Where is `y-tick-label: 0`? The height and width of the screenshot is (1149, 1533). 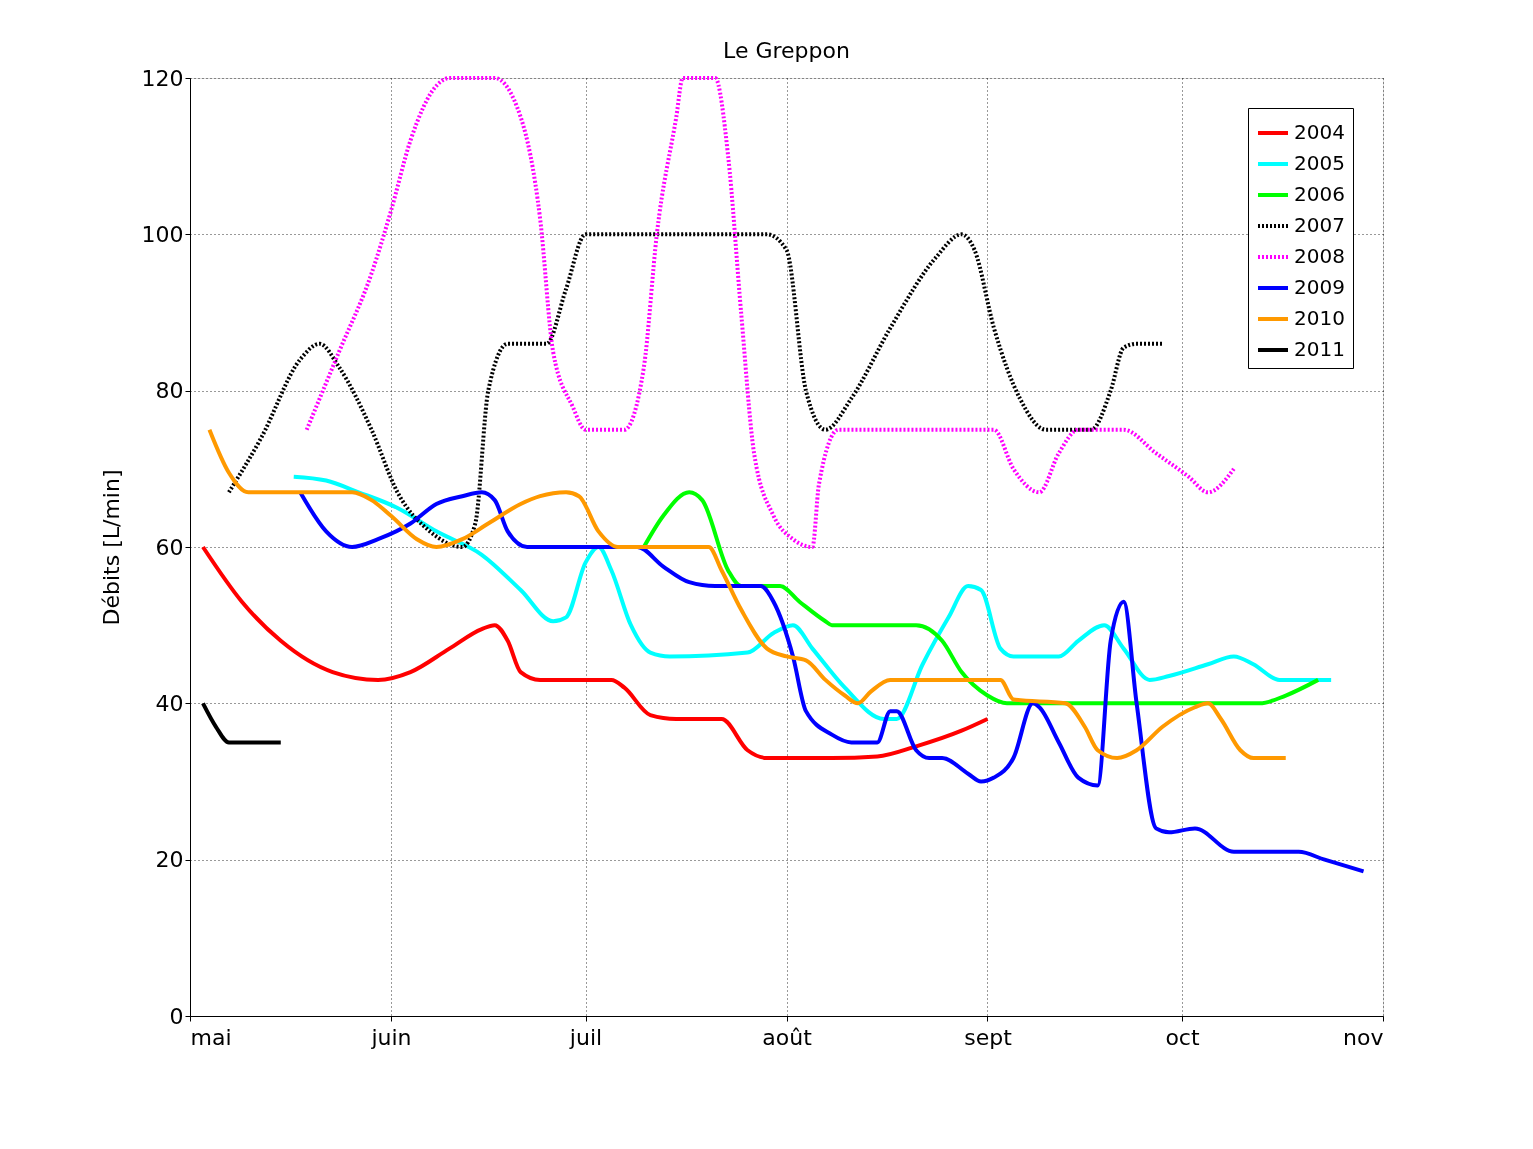
y-tick-label: 0 is located at coordinates (176, 1016).